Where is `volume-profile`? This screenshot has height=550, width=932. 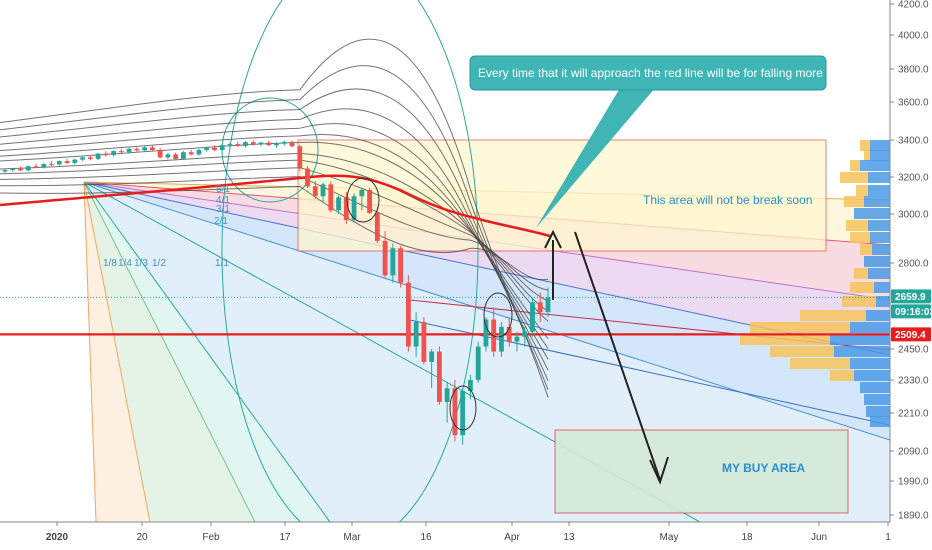
volume-profile is located at coordinates (815, 283).